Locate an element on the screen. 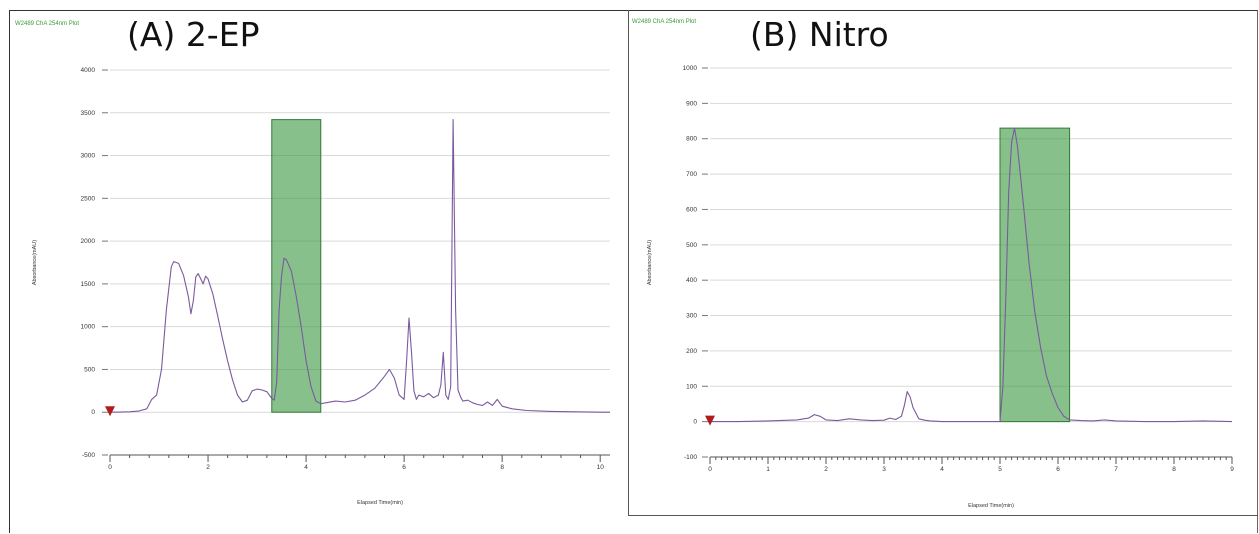 Image resolution: width=1259 pixels, height=534 pixels. panel-a-caption: W2489 ChA 254nm Plot is located at coordinates (47, 24).